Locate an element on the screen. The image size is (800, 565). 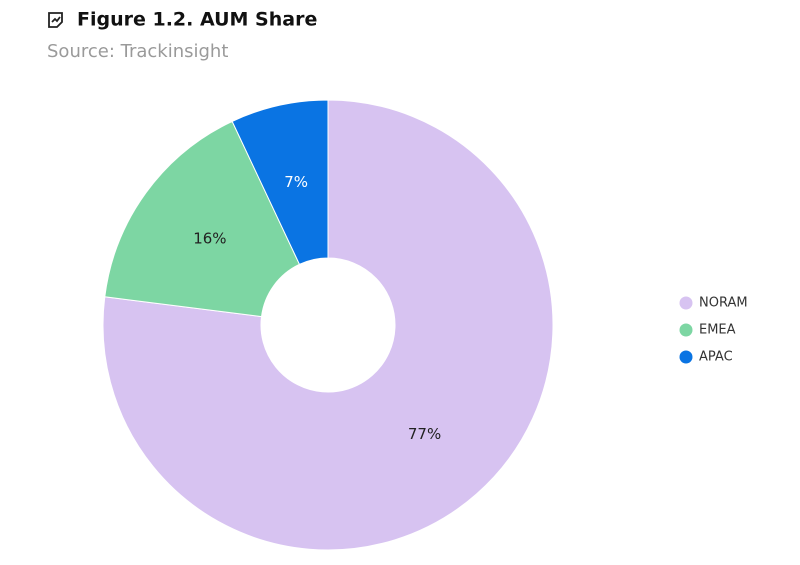
value-label: 77% is located at coordinates (424, 434).